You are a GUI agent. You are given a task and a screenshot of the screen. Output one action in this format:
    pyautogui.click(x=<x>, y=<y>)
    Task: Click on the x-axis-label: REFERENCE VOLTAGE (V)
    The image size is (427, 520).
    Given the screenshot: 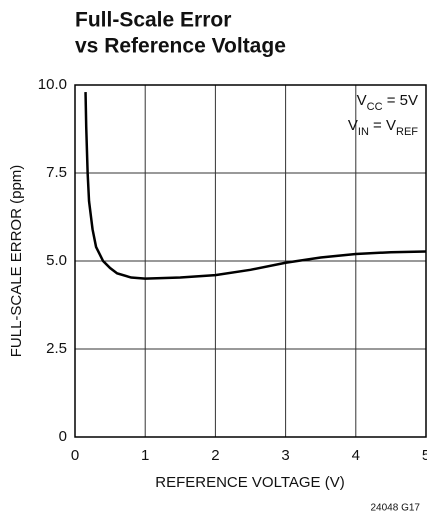 What is the action you would take?
    pyautogui.click(x=249, y=482)
    